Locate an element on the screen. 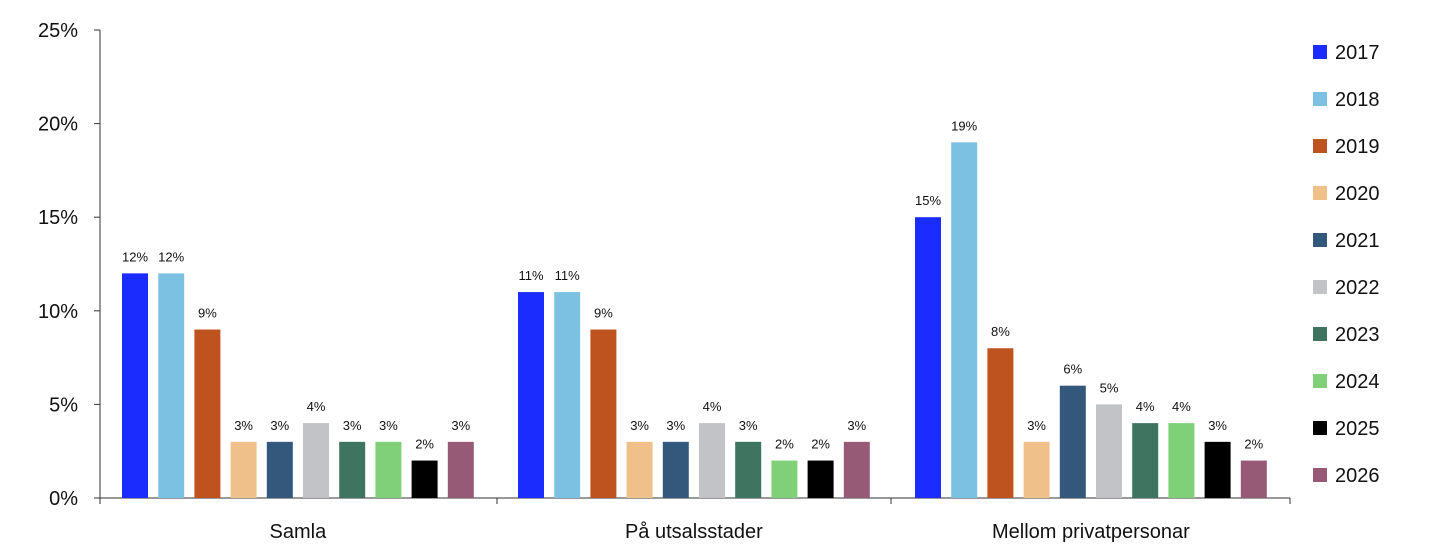 This screenshot has height=549, width=1445. category-label: På utsalsstader is located at coordinates (694, 532).